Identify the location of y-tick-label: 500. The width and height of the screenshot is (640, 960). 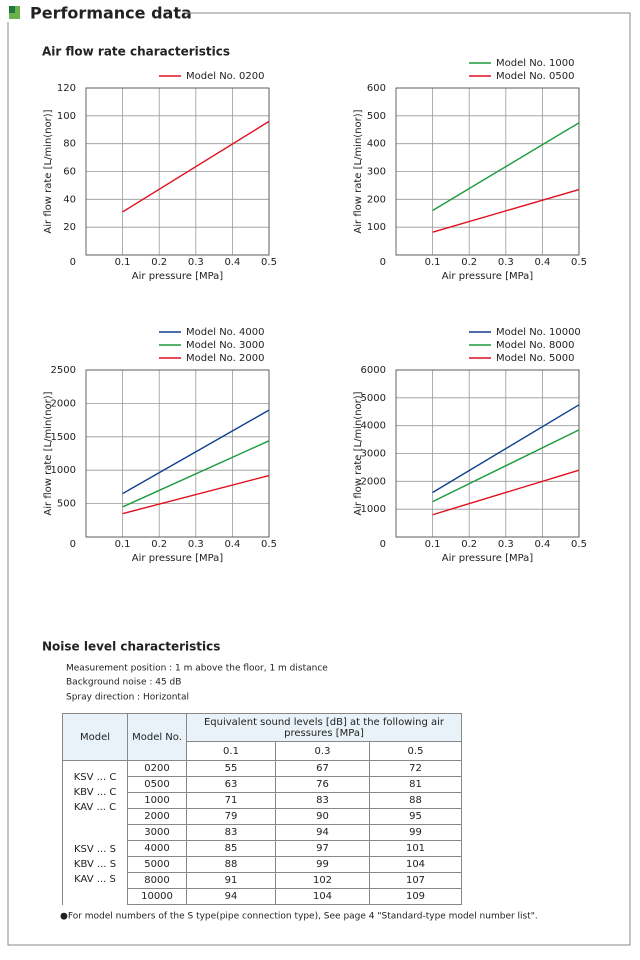
(376, 116).